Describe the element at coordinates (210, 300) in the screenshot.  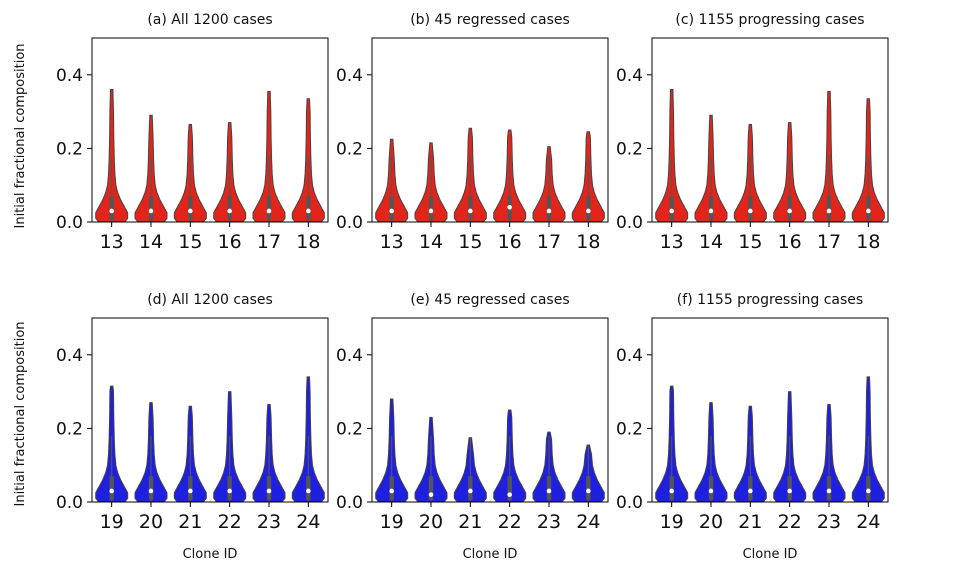
I see `panel-title: (d) All 1200 cases` at that location.